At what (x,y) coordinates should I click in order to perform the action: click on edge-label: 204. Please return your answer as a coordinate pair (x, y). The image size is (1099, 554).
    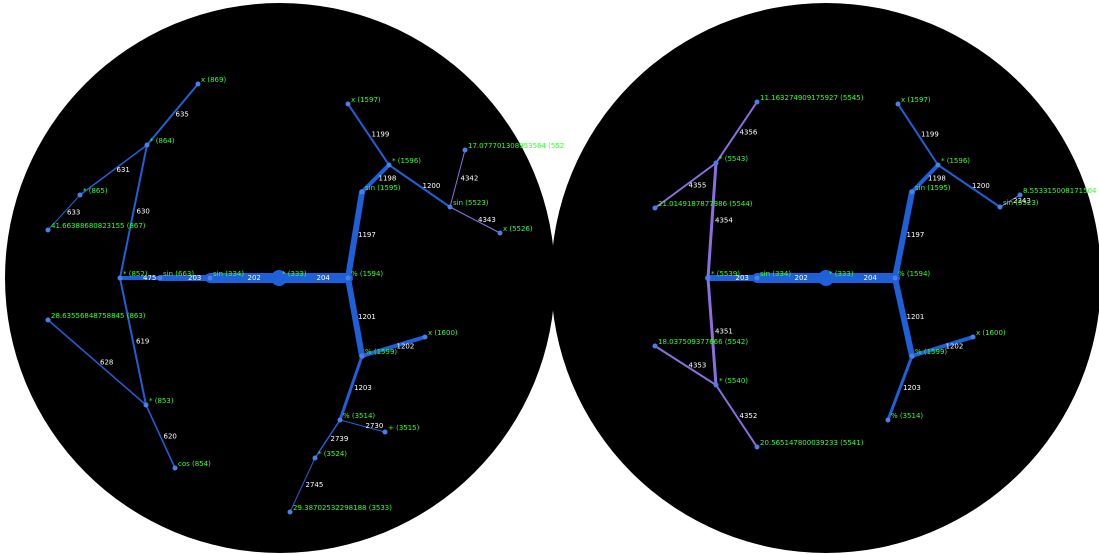
    Looking at the image, I should click on (871, 278).